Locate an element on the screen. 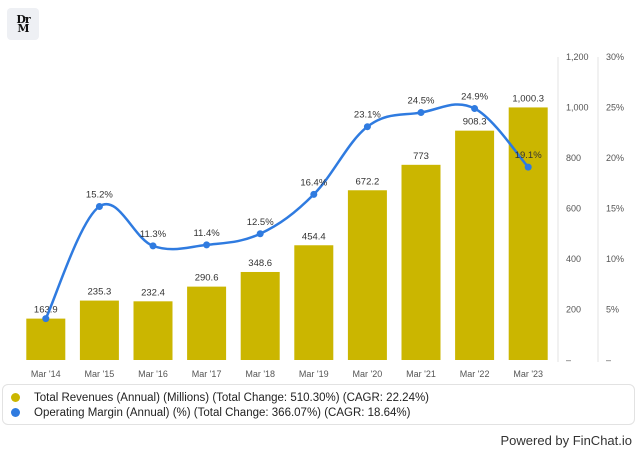 This screenshot has height=453, width=640. y-right-tick: 30% is located at coordinates (615, 57).